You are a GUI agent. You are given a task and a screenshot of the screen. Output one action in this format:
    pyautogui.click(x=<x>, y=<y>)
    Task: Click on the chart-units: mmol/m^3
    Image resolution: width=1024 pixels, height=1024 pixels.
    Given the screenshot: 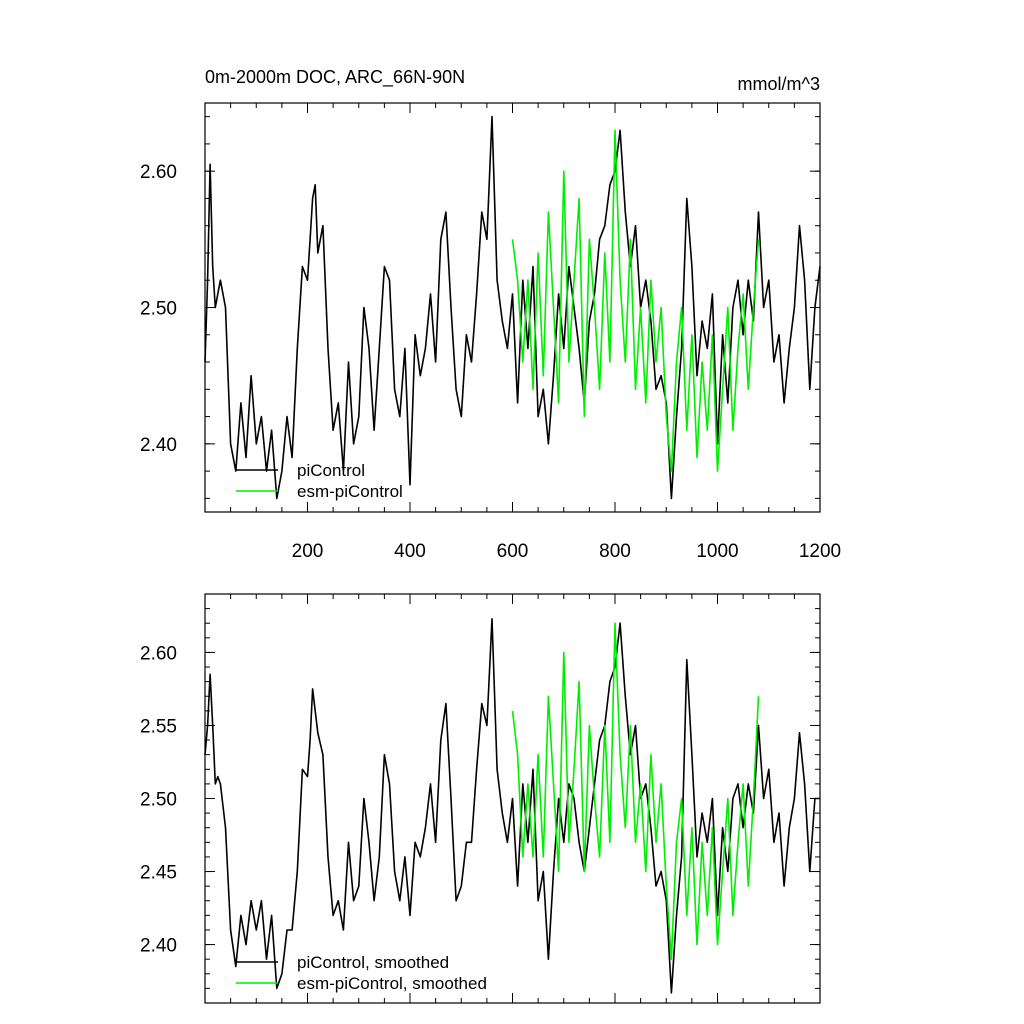 What is the action you would take?
    pyautogui.click(x=779, y=84)
    